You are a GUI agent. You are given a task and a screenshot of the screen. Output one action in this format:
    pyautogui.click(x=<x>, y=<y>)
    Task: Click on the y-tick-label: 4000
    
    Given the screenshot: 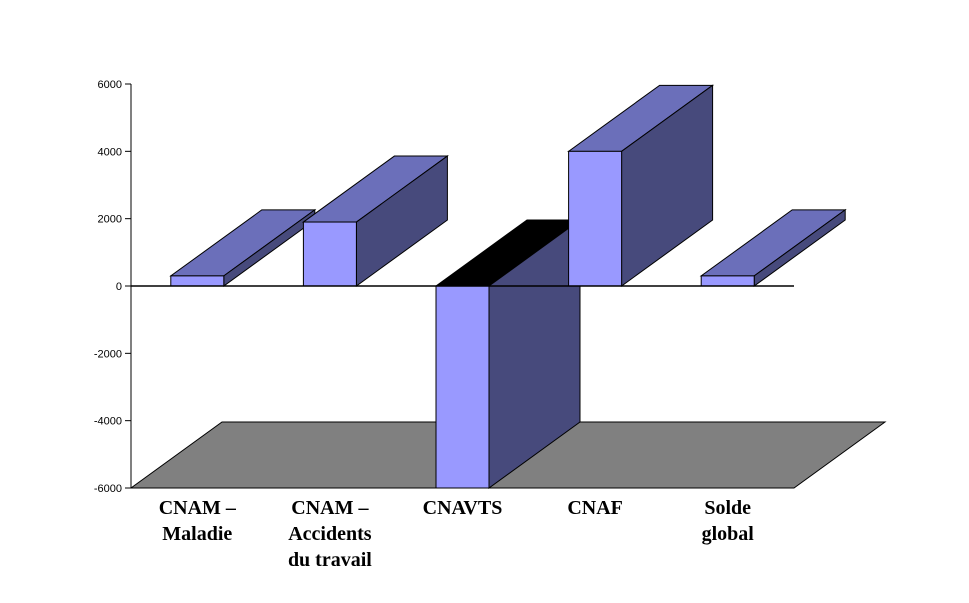 What is the action you would take?
    pyautogui.click(x=110, y=152)
    